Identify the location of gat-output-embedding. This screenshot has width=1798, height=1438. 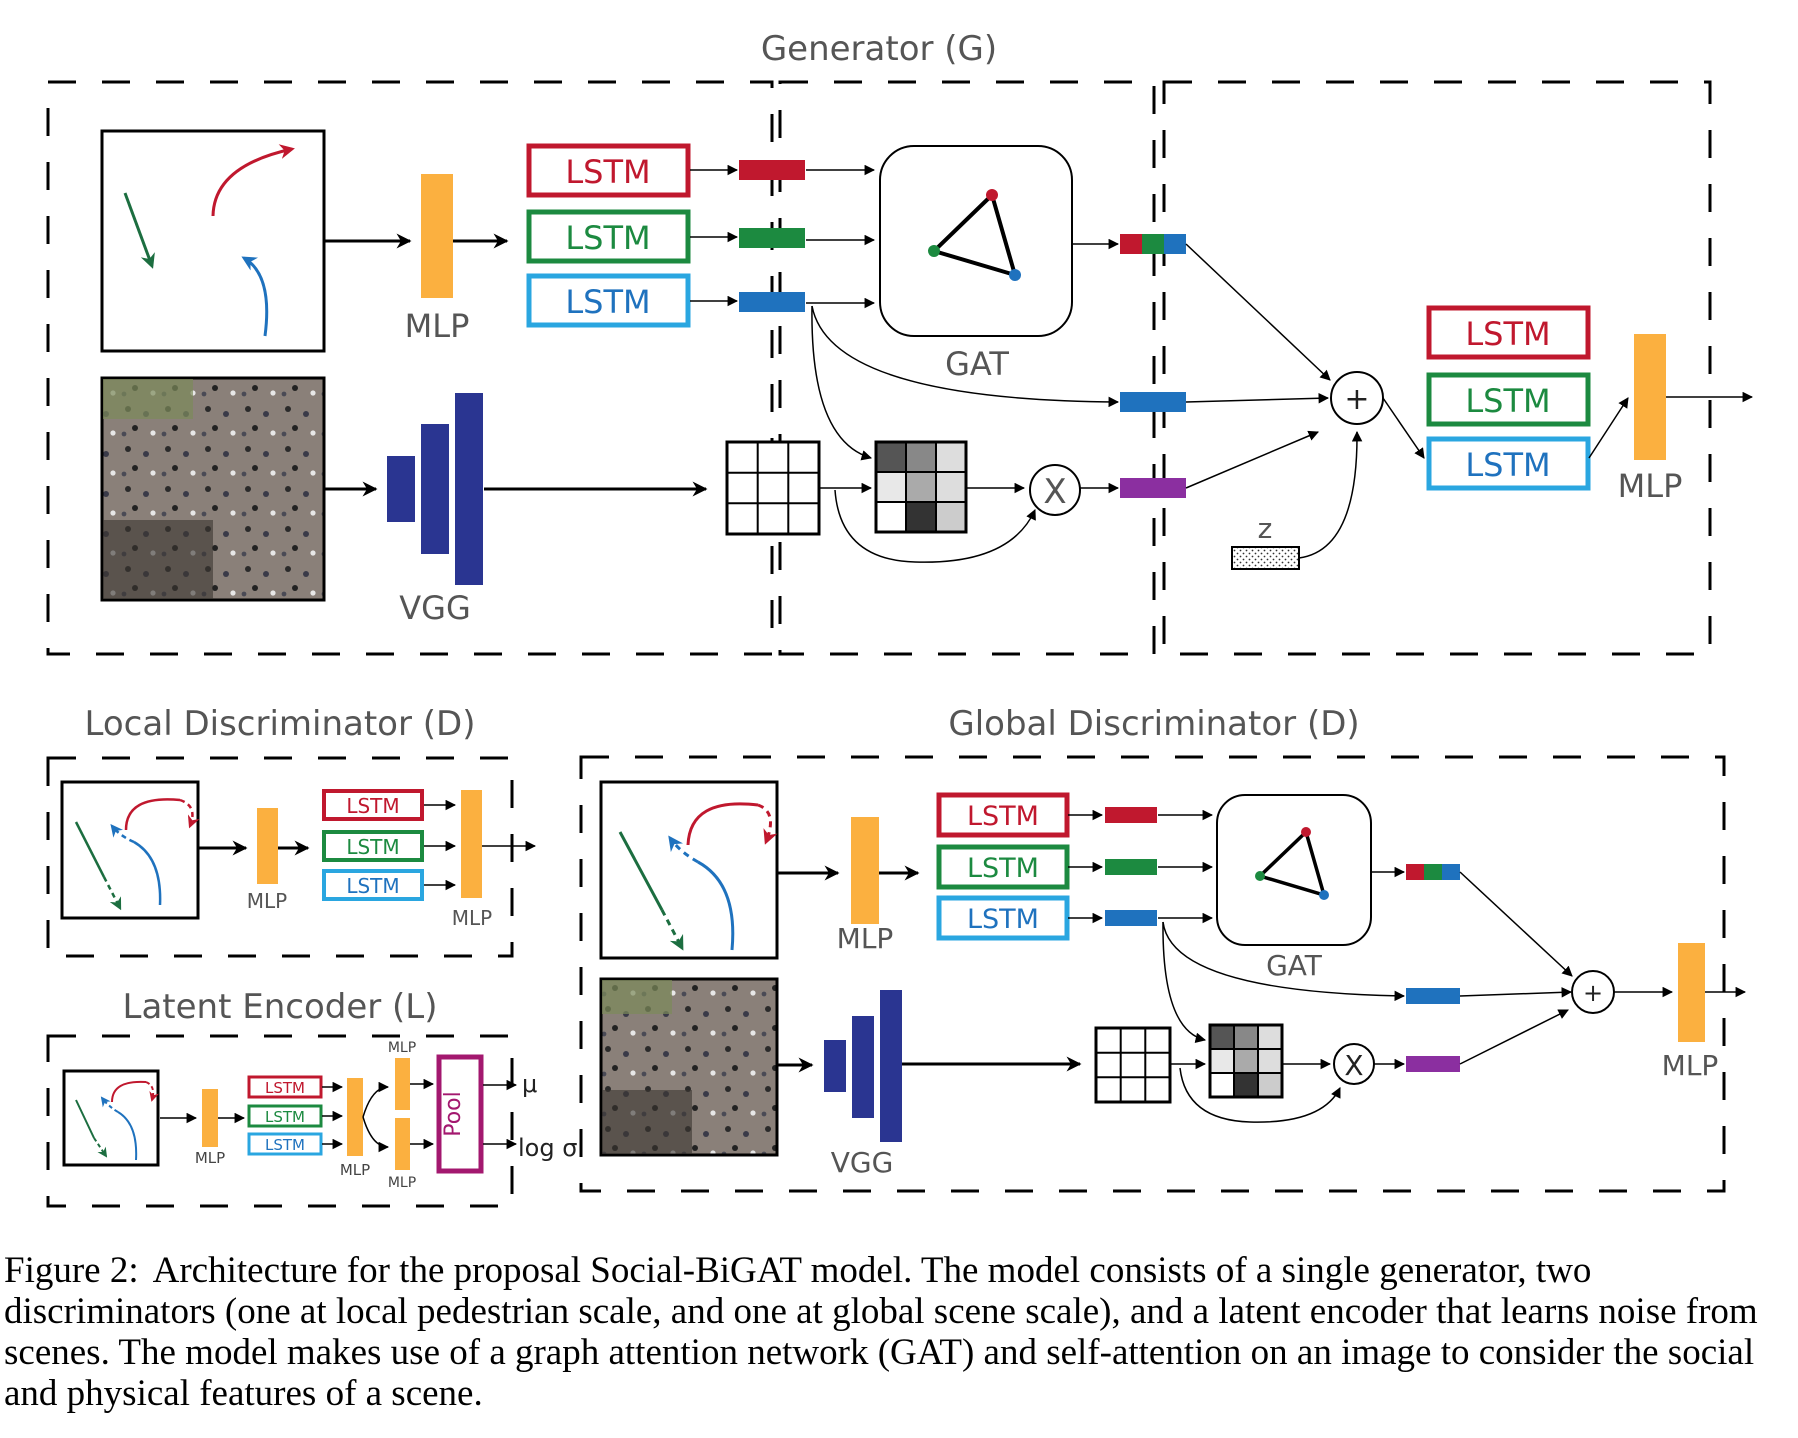
(1175, 244).